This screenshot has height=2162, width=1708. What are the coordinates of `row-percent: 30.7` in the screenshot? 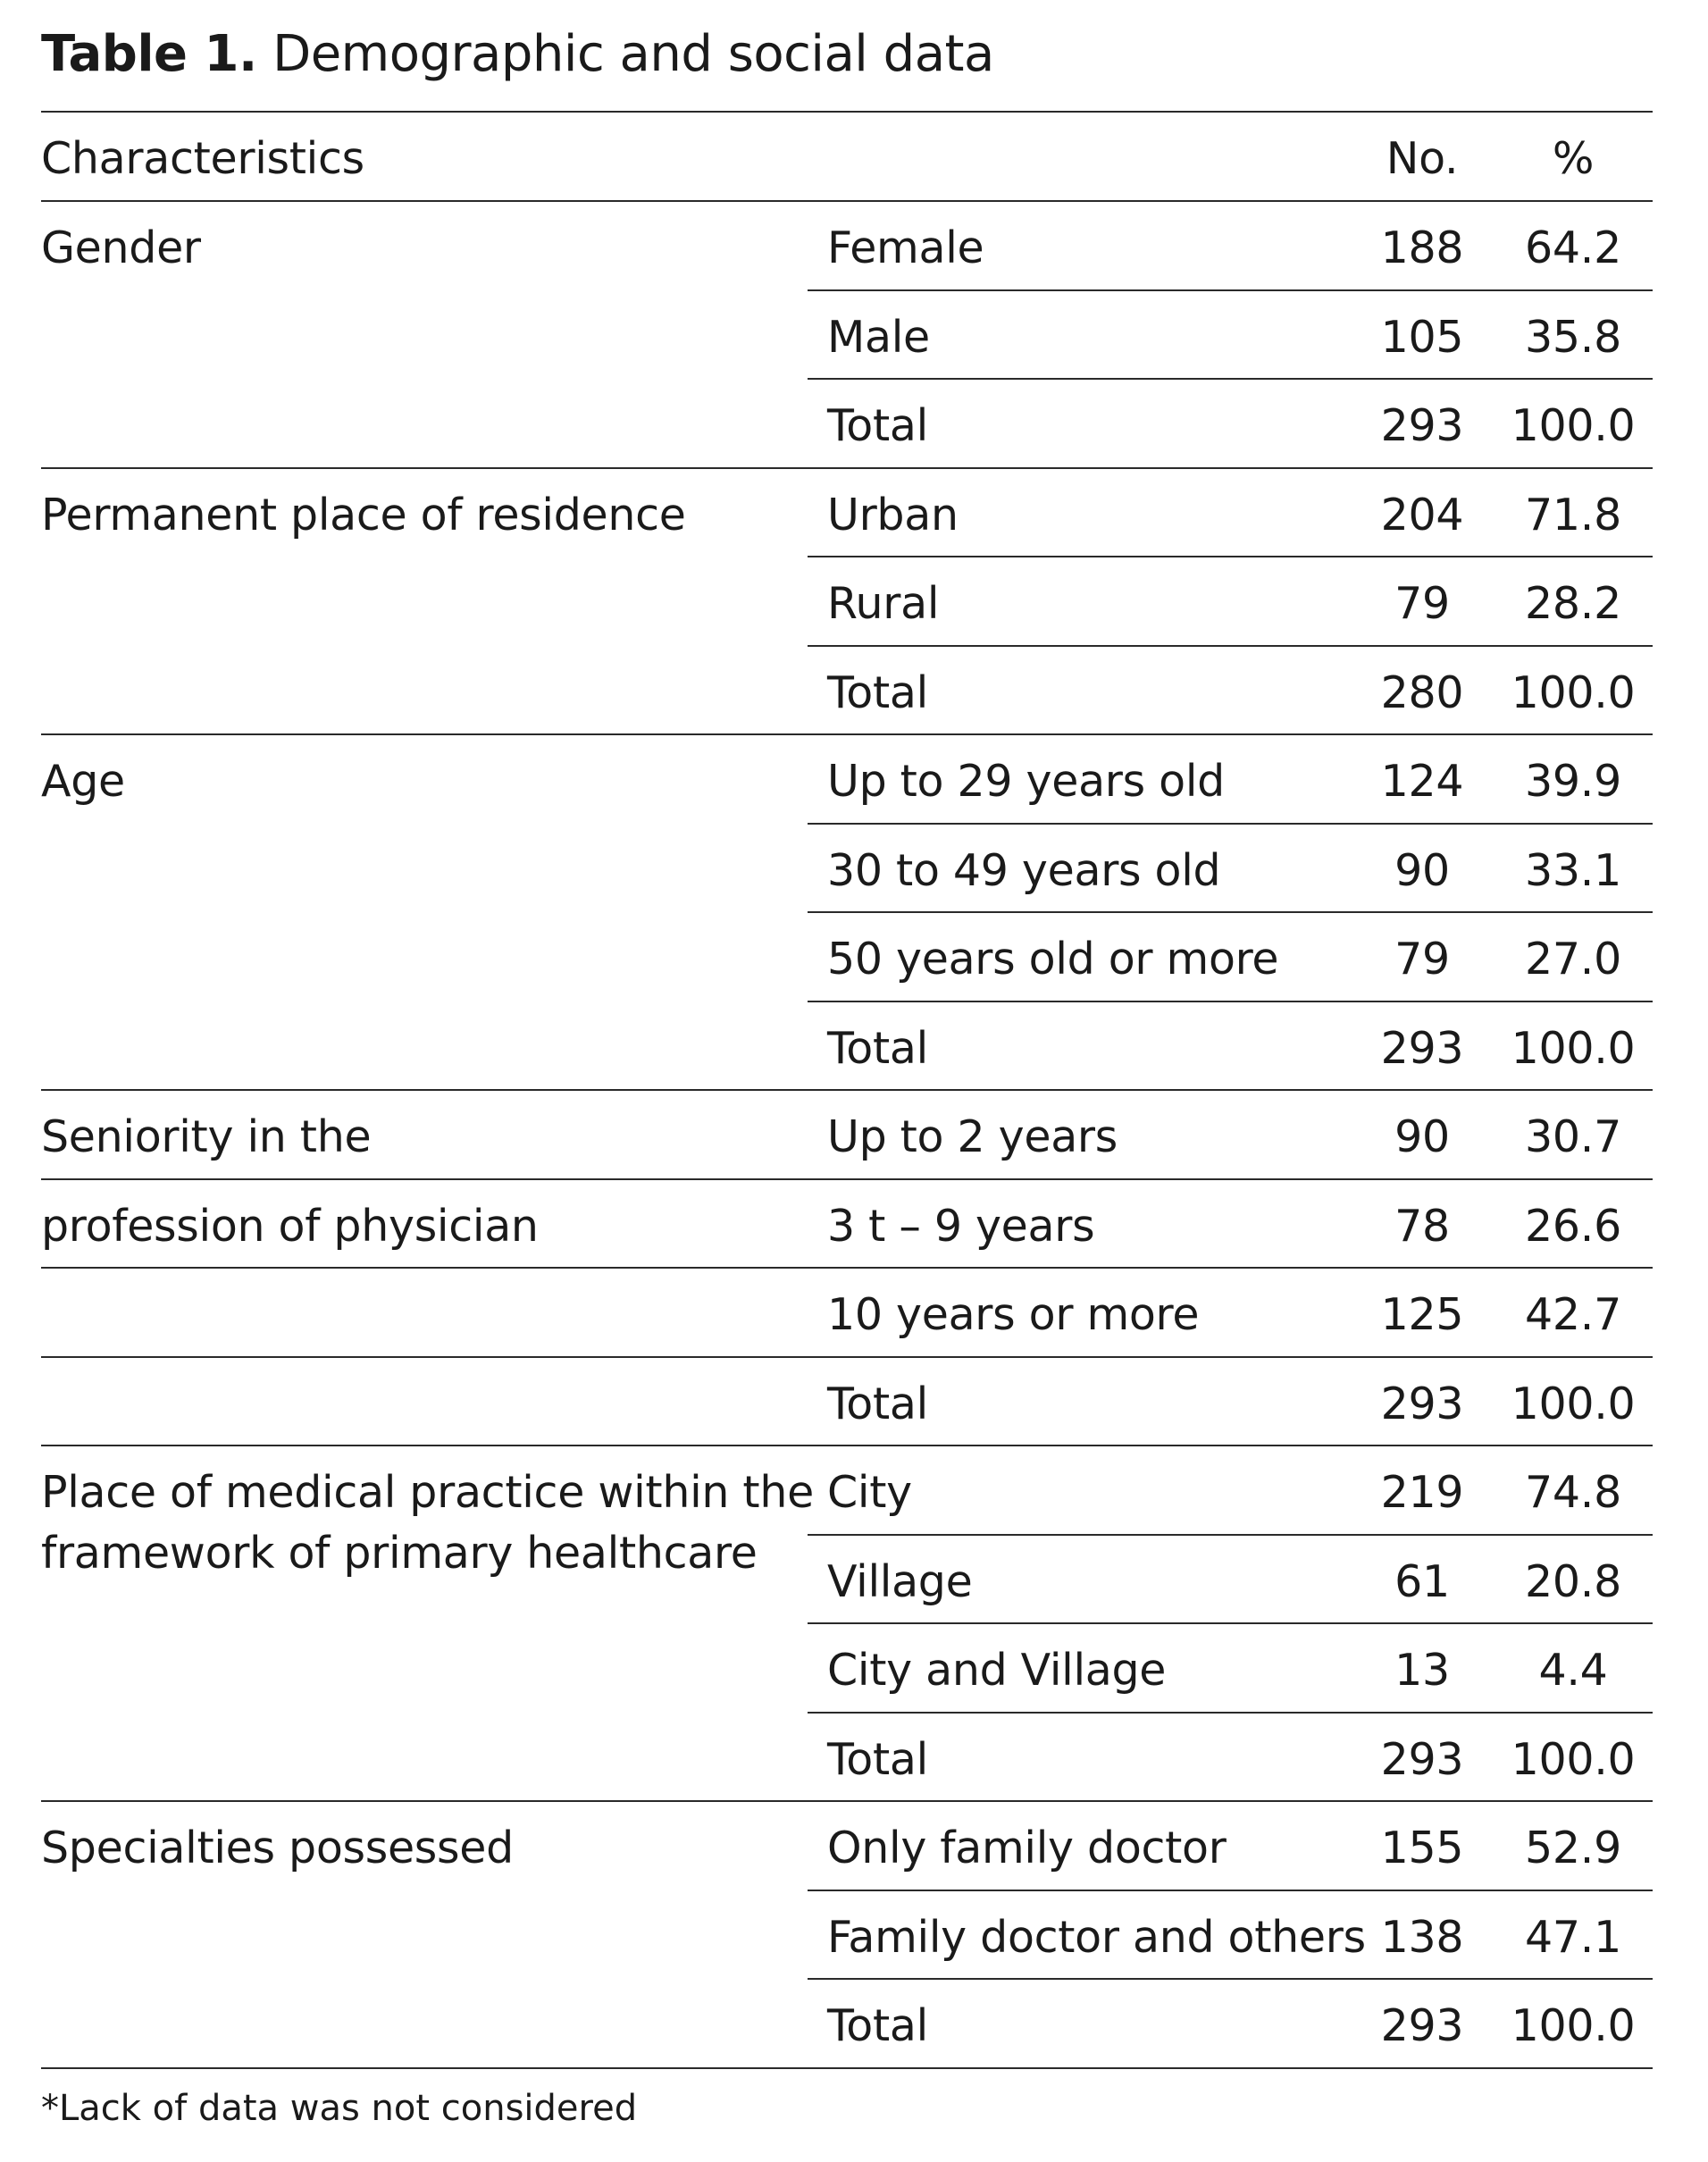 It's located at (1573, 1136).